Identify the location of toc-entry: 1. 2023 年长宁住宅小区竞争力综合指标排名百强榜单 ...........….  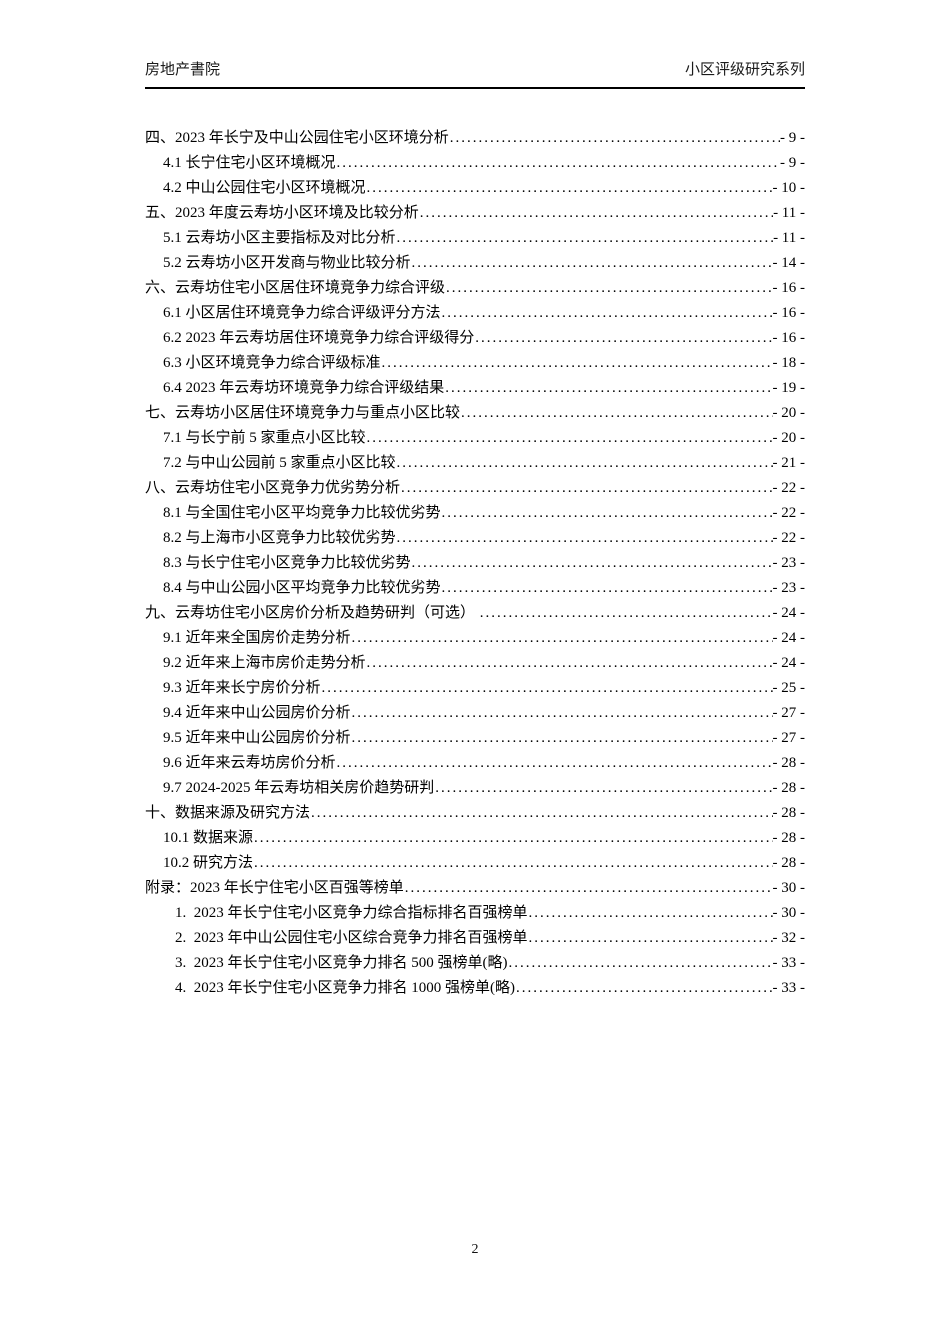
(475, 913).